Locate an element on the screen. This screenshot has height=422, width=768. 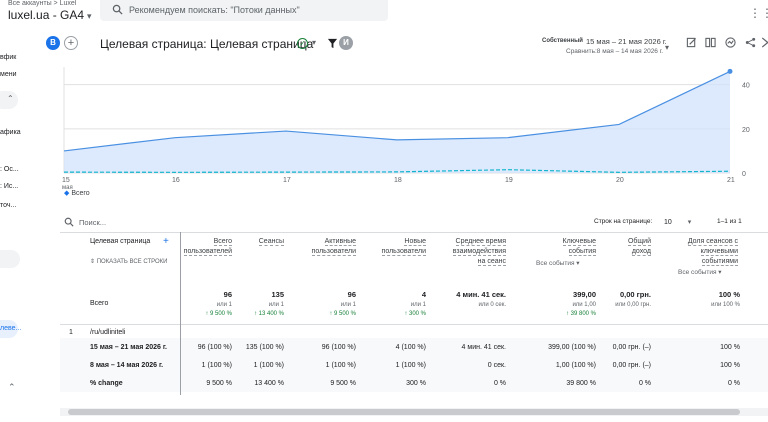
x-tick-label: 15 is located at coordinates (66, 180).